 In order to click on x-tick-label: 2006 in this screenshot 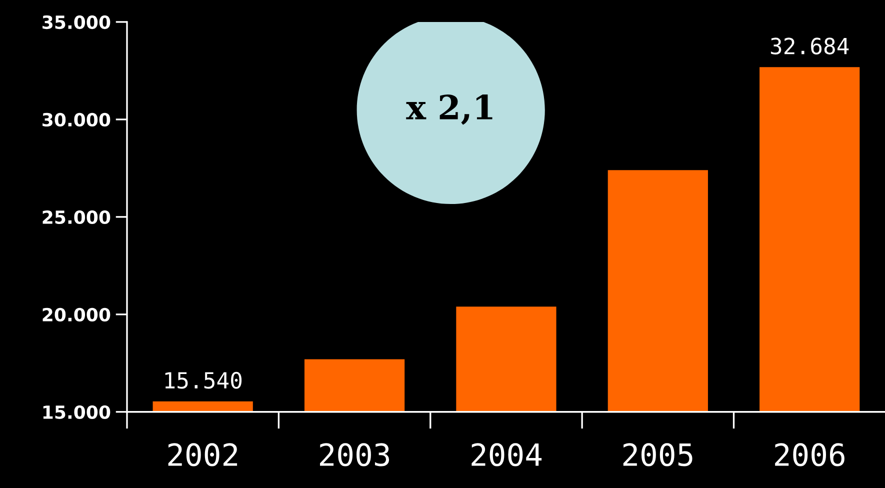, I will do `click(809, 454)`.